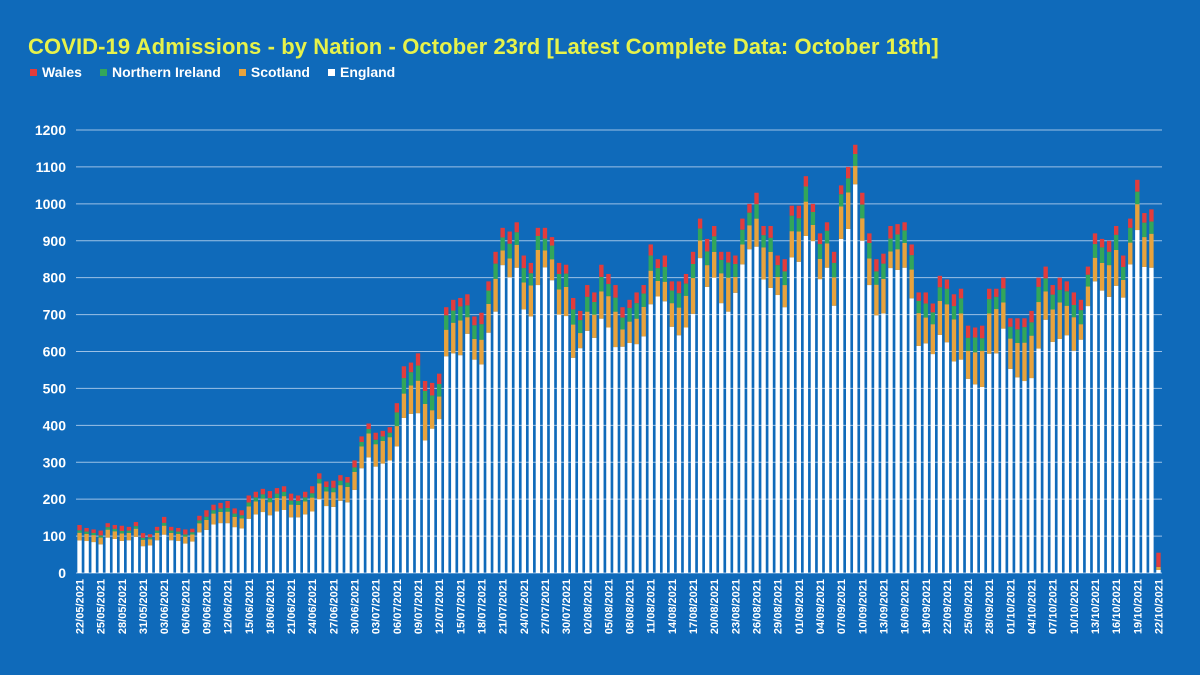 Image resolution: width=1200 pixels, height=675 pixels. Describe the element at coordinates (331, 72) in the screenshot. I see `legend-swatch-england` at that location.